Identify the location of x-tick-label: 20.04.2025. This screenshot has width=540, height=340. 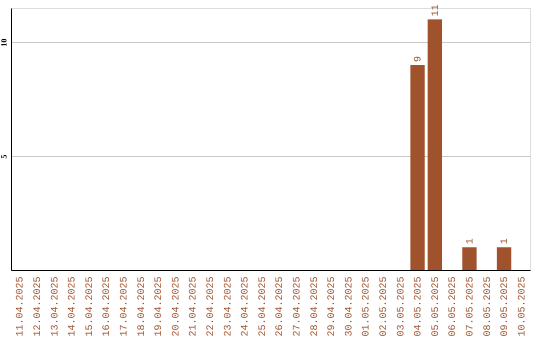
(176, 306).